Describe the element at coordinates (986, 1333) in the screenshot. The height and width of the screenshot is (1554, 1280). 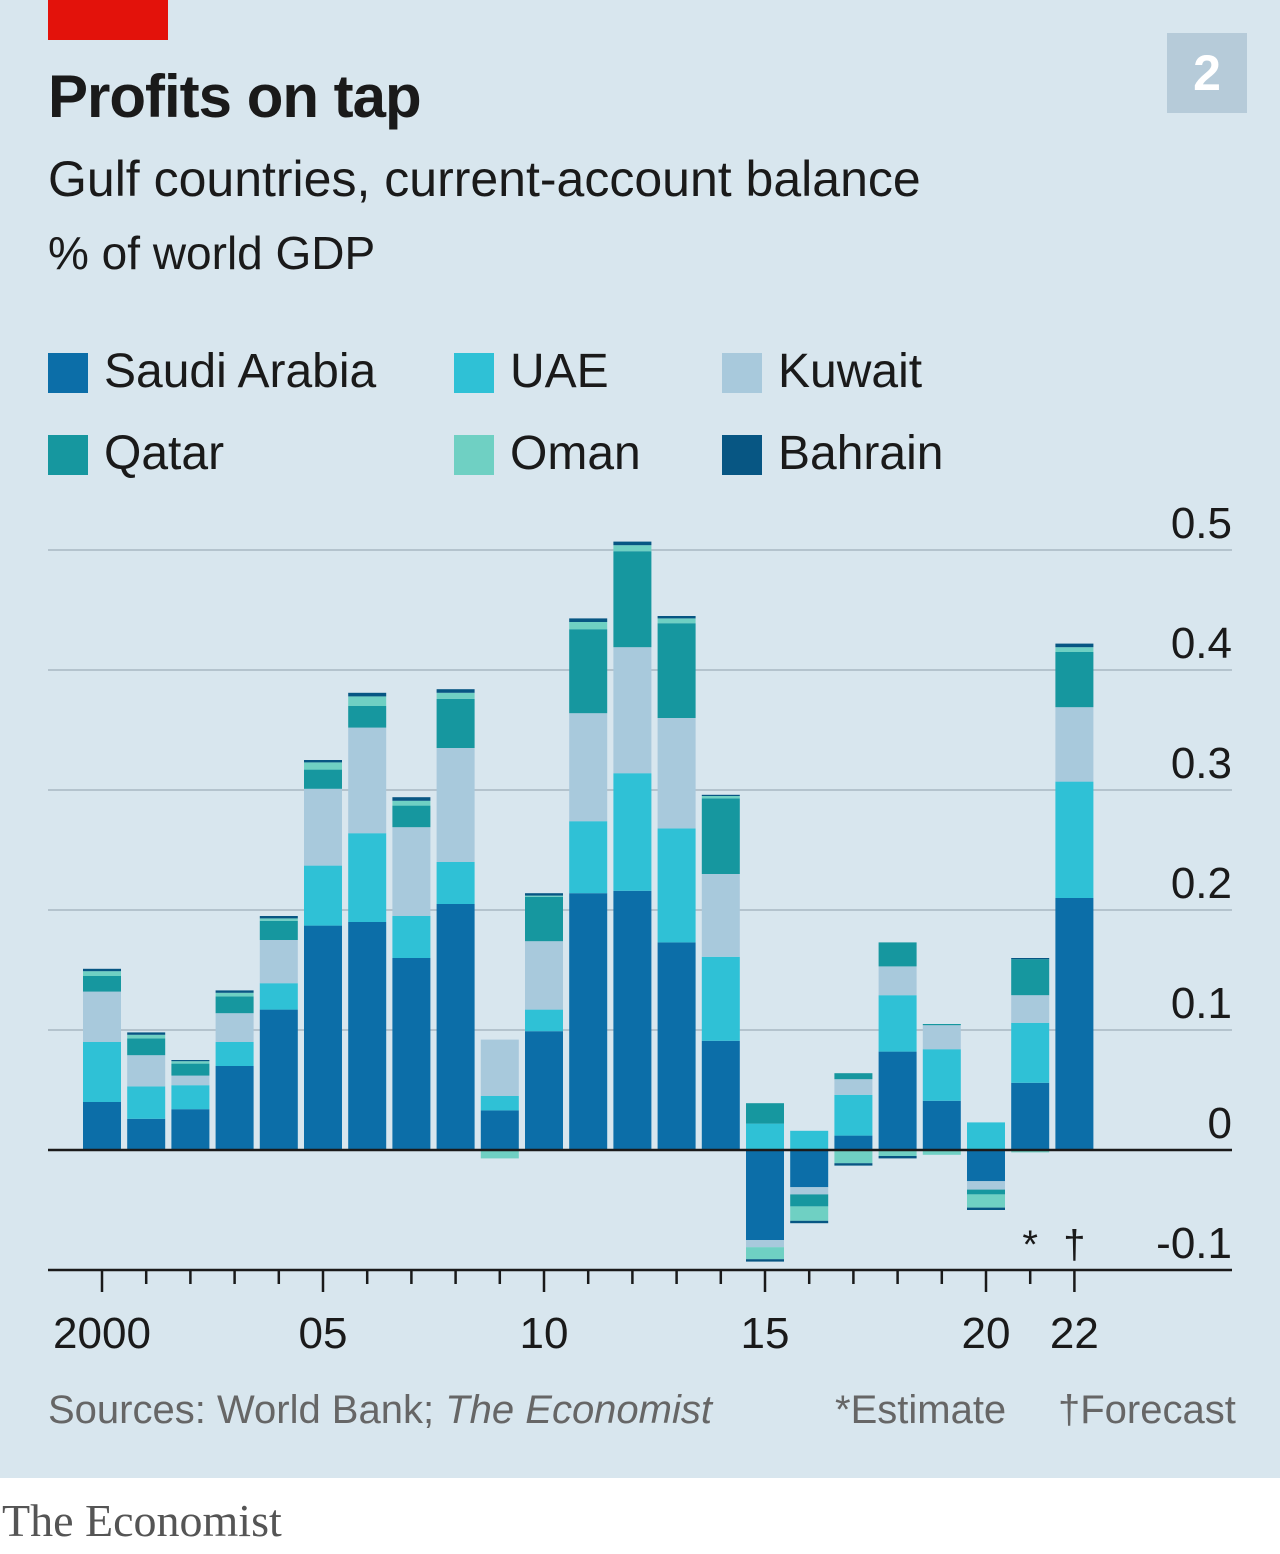
I see `x-tick-label: 20` at that location.